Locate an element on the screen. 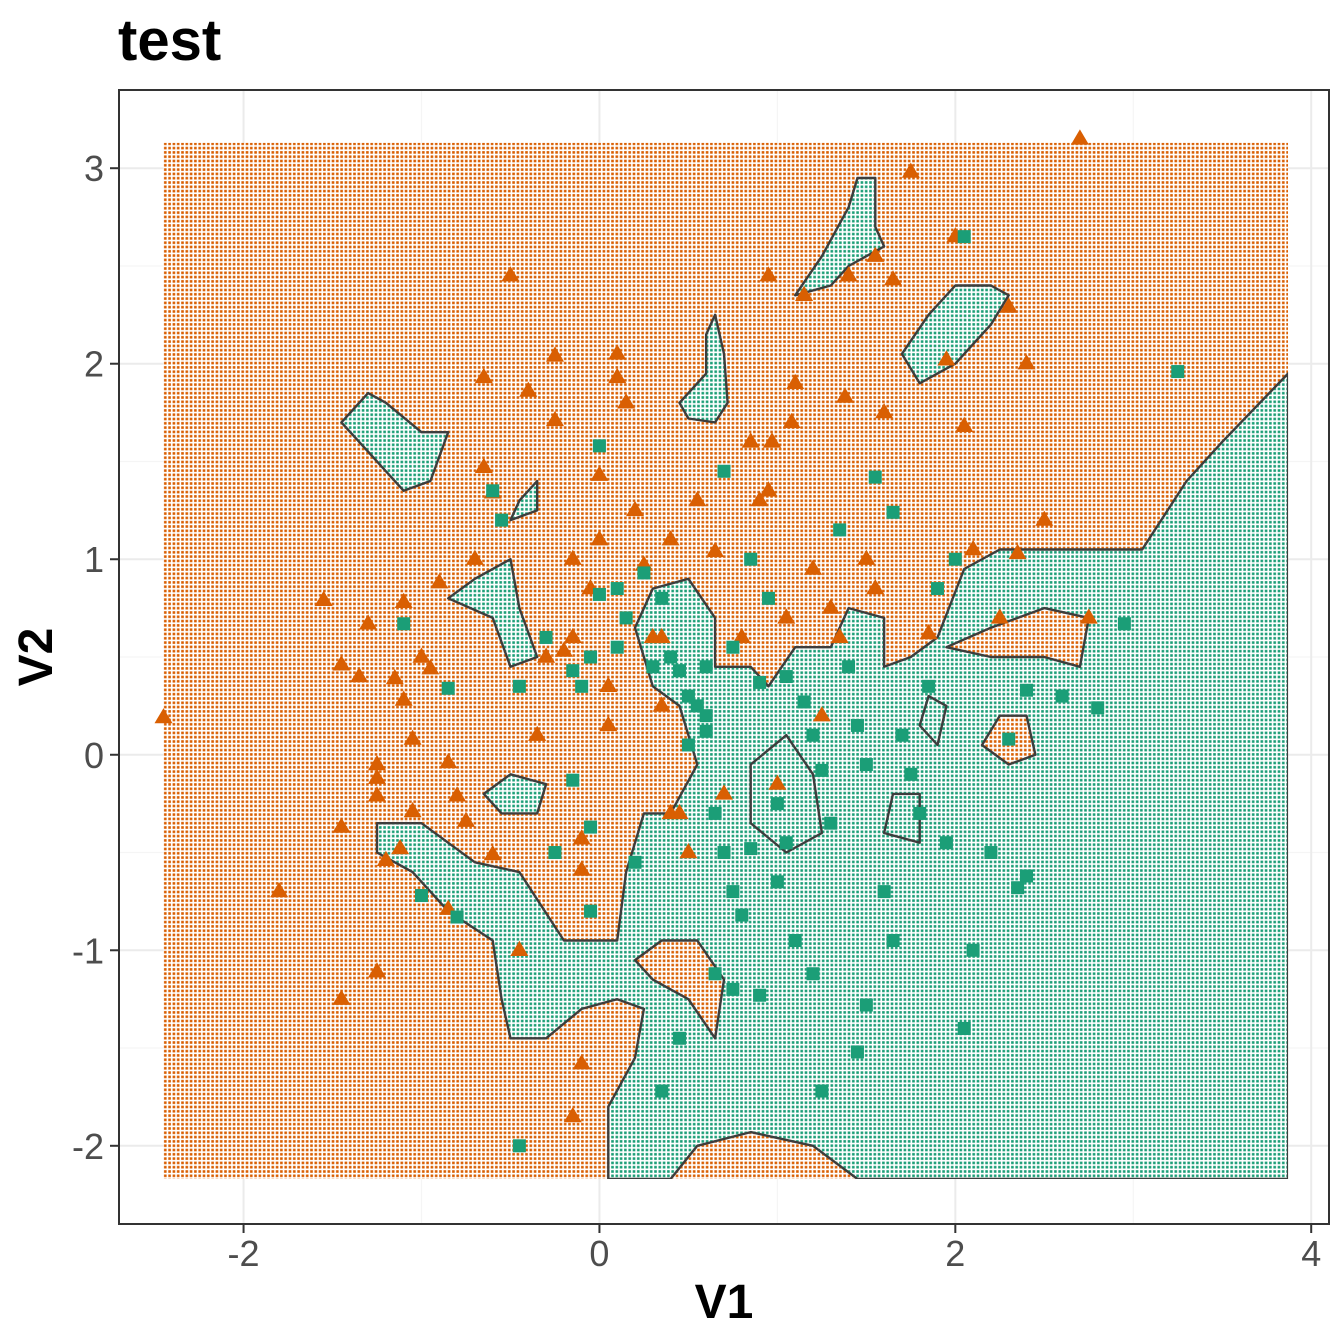 The height and width of the screenshot is (1344, 1344). chart-title: test is located at coordinates (169, 40).